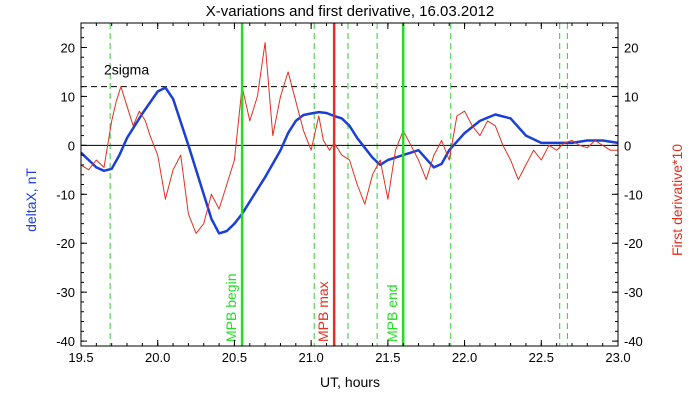 The image size is (700, 400). What do you see at coordinates (633, 243) in the screenshot?
I see `y-tick-label-right: -20` at bounding box center [633, 243].